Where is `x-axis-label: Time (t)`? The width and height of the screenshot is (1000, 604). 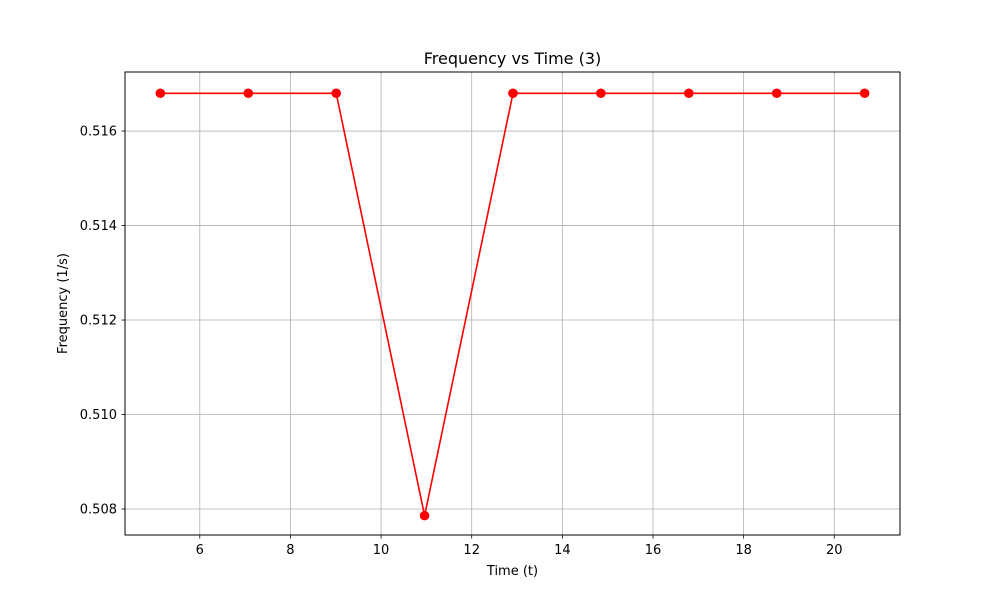
x-axis-label: Time (t) is located at coordinates (512, 571).